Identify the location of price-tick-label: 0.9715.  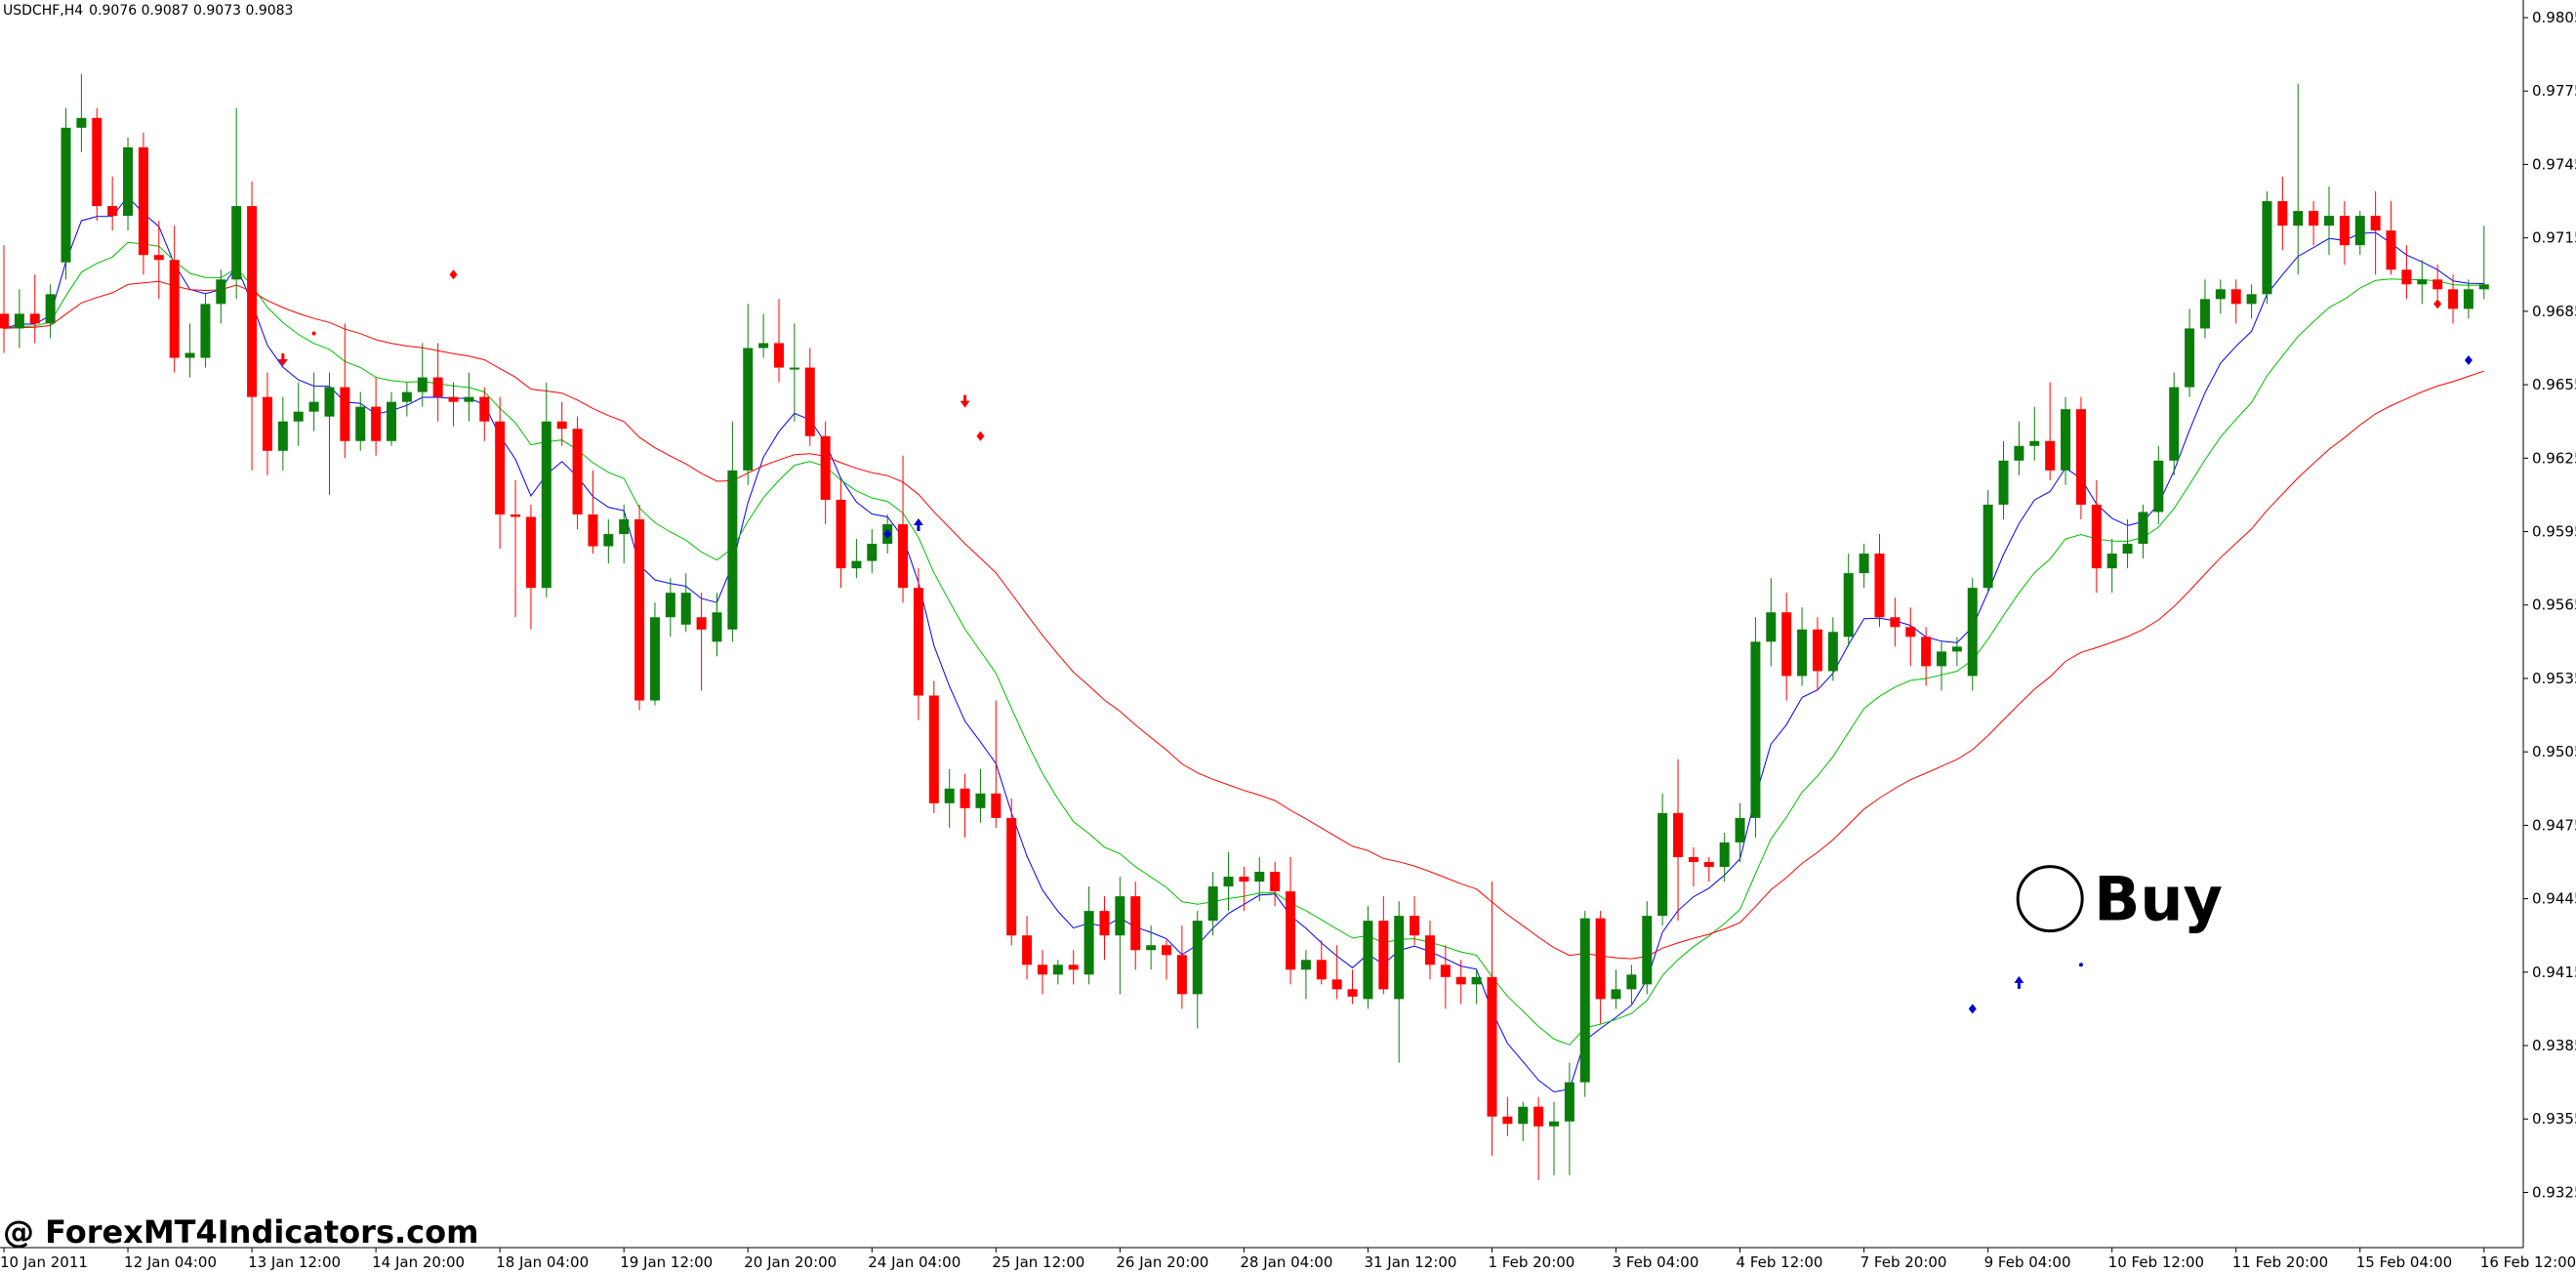
(2554, 238).